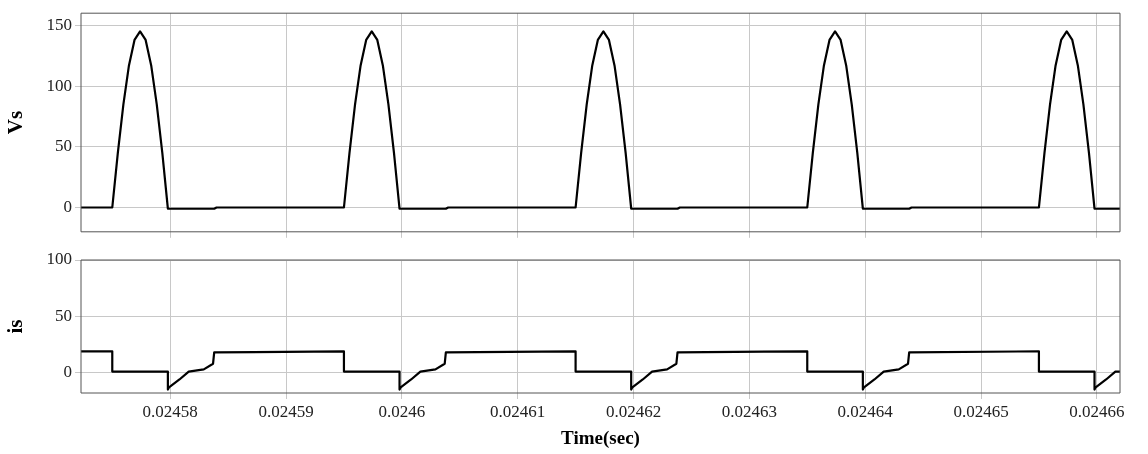 The height and width of the screenshot is (454, 1148). What do you see at coordinates (15, 122) in the screenshot?
I see `y-axis-title: Vs` at bounding box center [15, 122].